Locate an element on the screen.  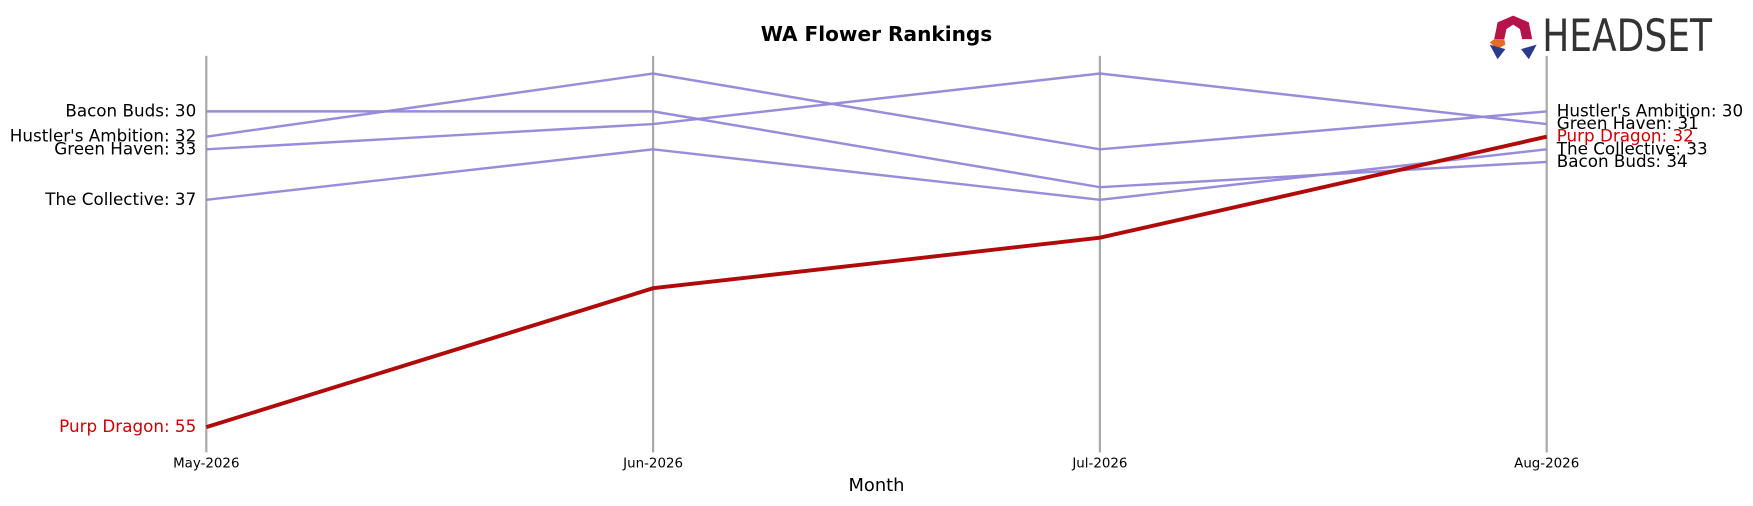
series-label: The Collective: 37 is located at coordinates (120, 199).